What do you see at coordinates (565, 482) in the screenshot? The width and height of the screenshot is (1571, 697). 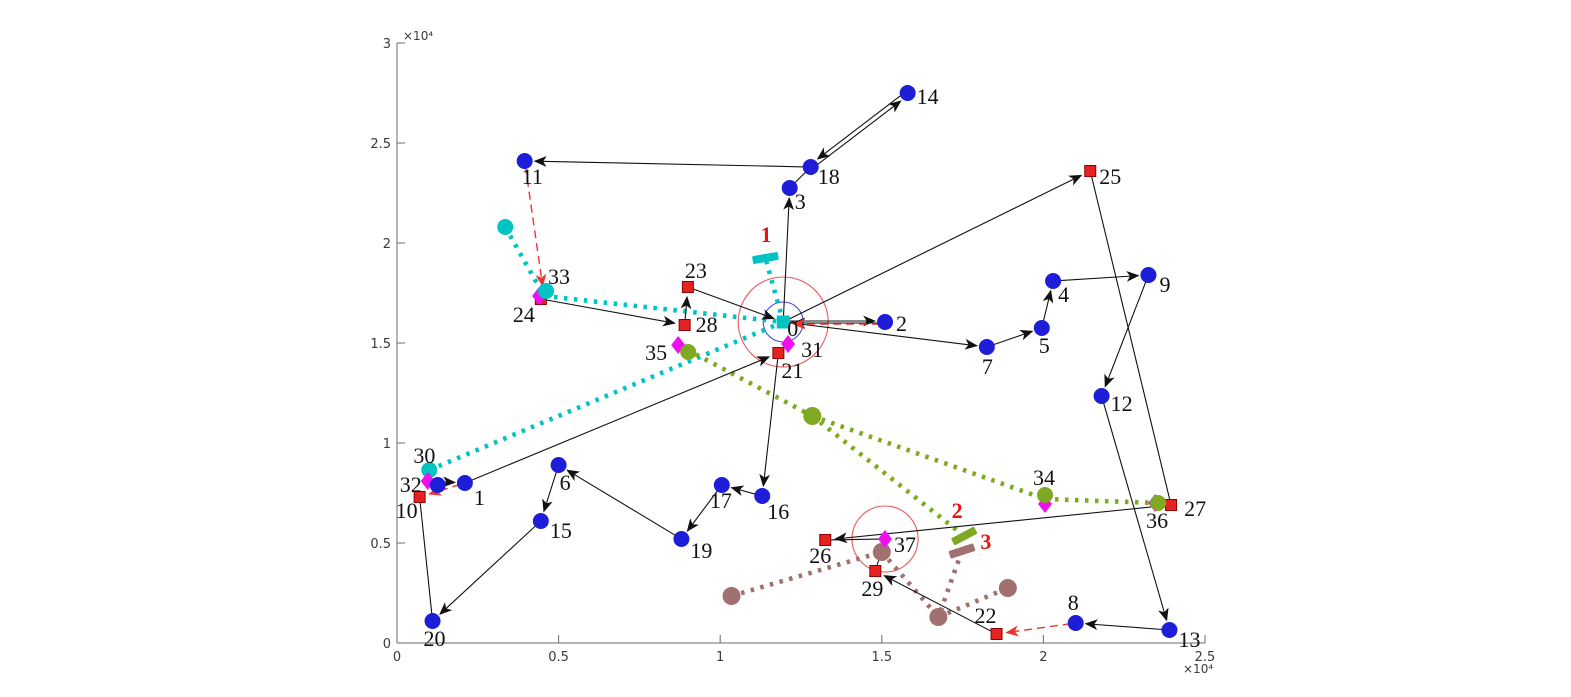 I see `node-label-6: 6` at bounding box center [565, 482].